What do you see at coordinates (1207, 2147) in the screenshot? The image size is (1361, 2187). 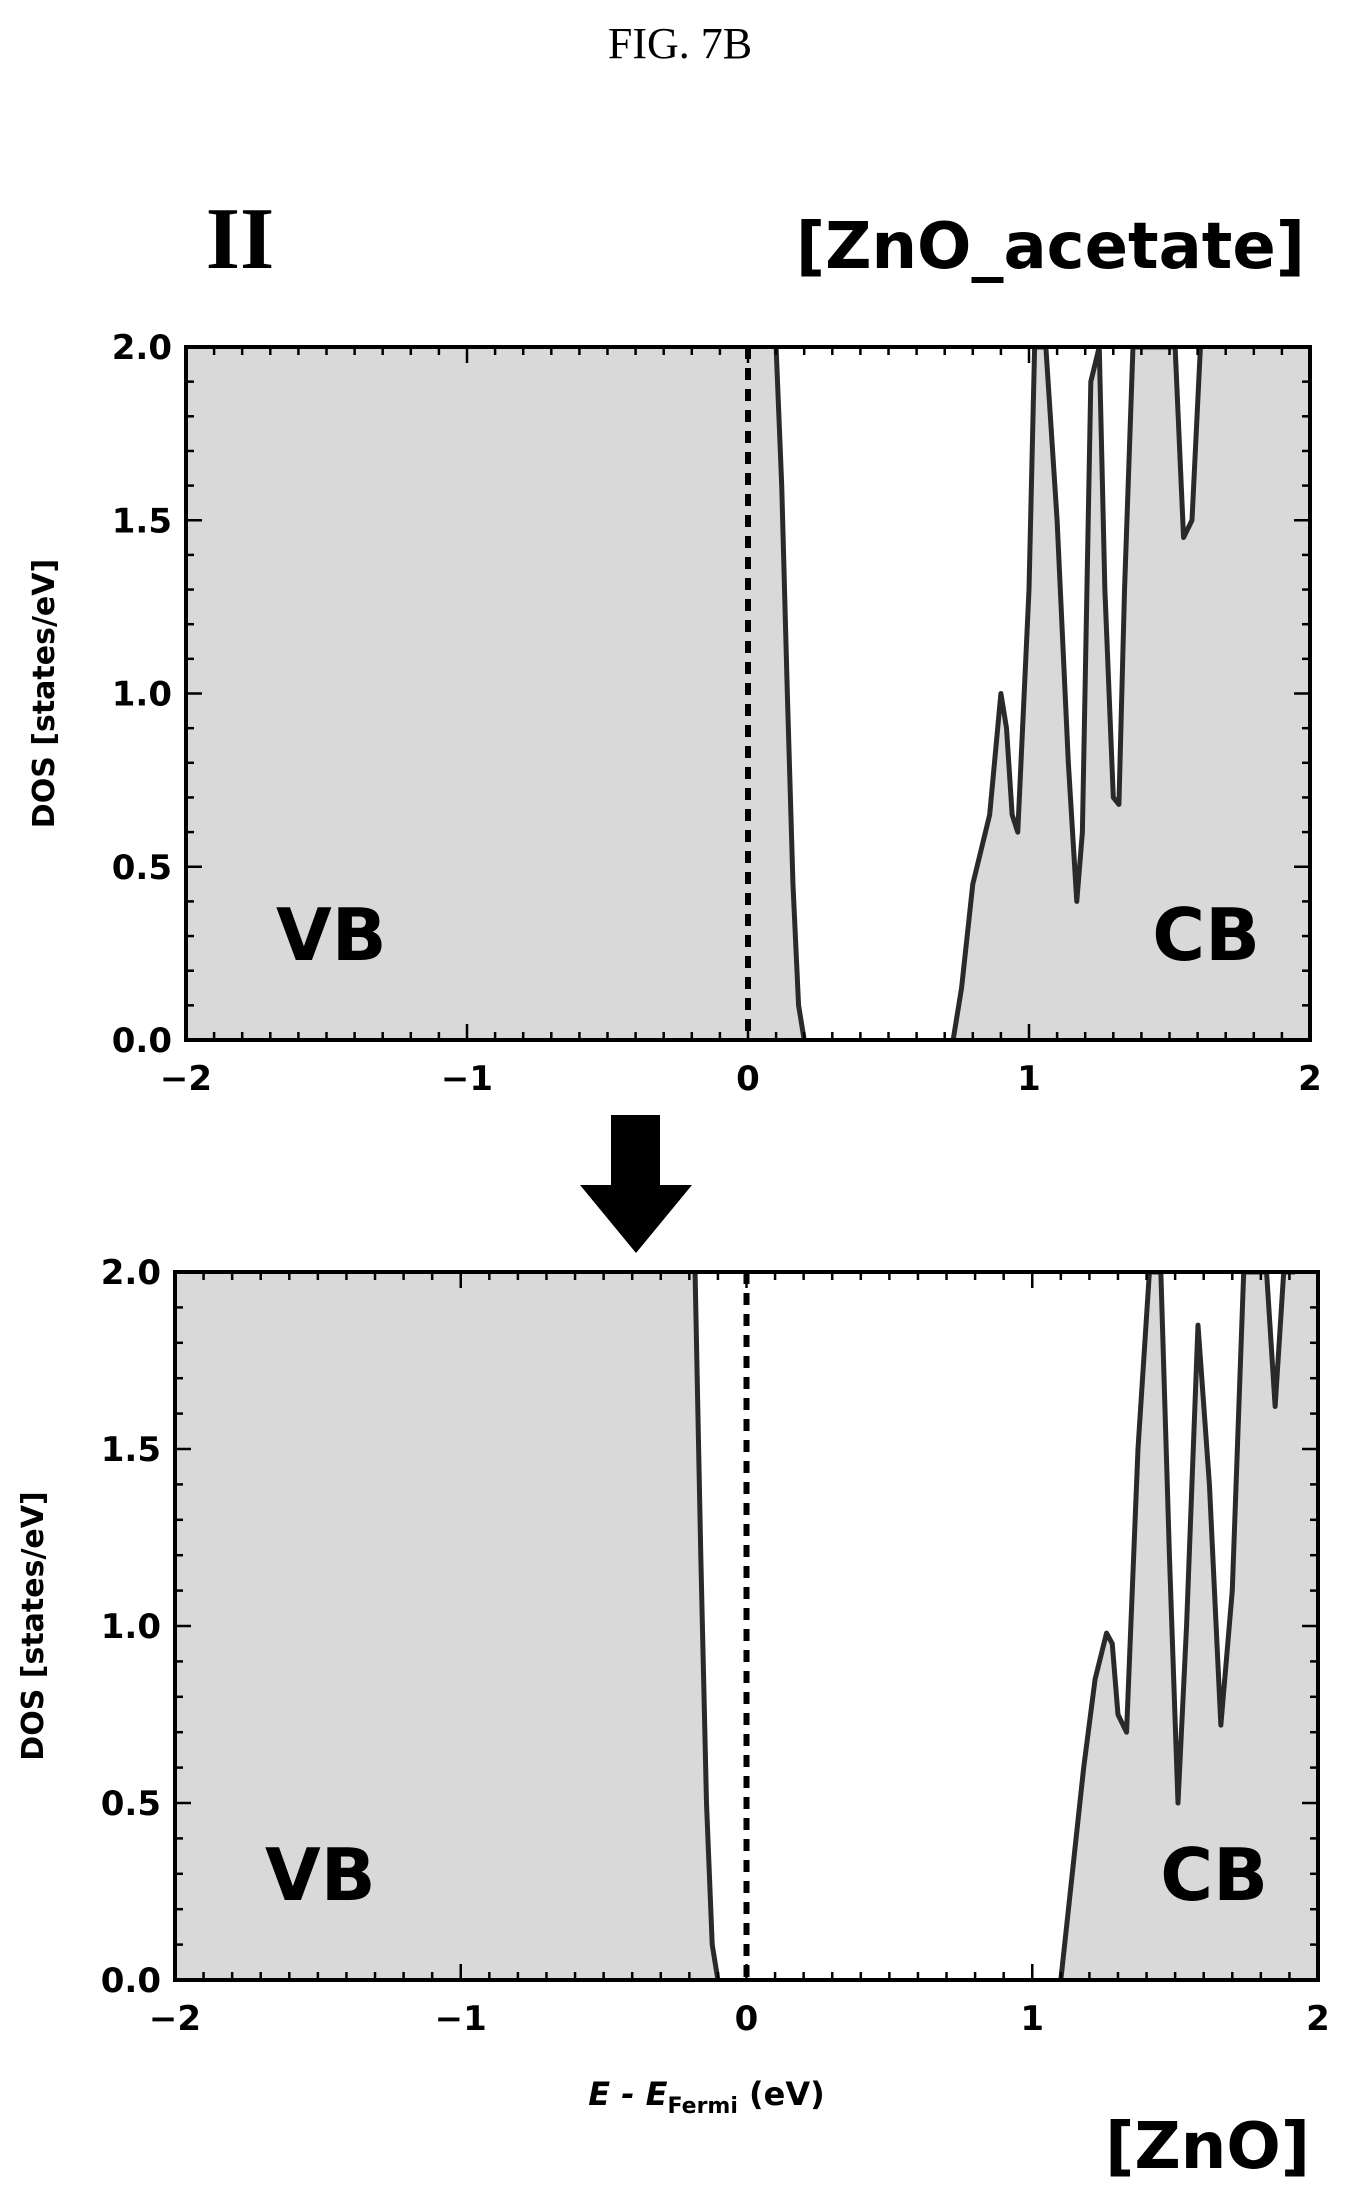 I see `chart-title-bottom: [ZnO]` at bounding box center [1207, 2147].